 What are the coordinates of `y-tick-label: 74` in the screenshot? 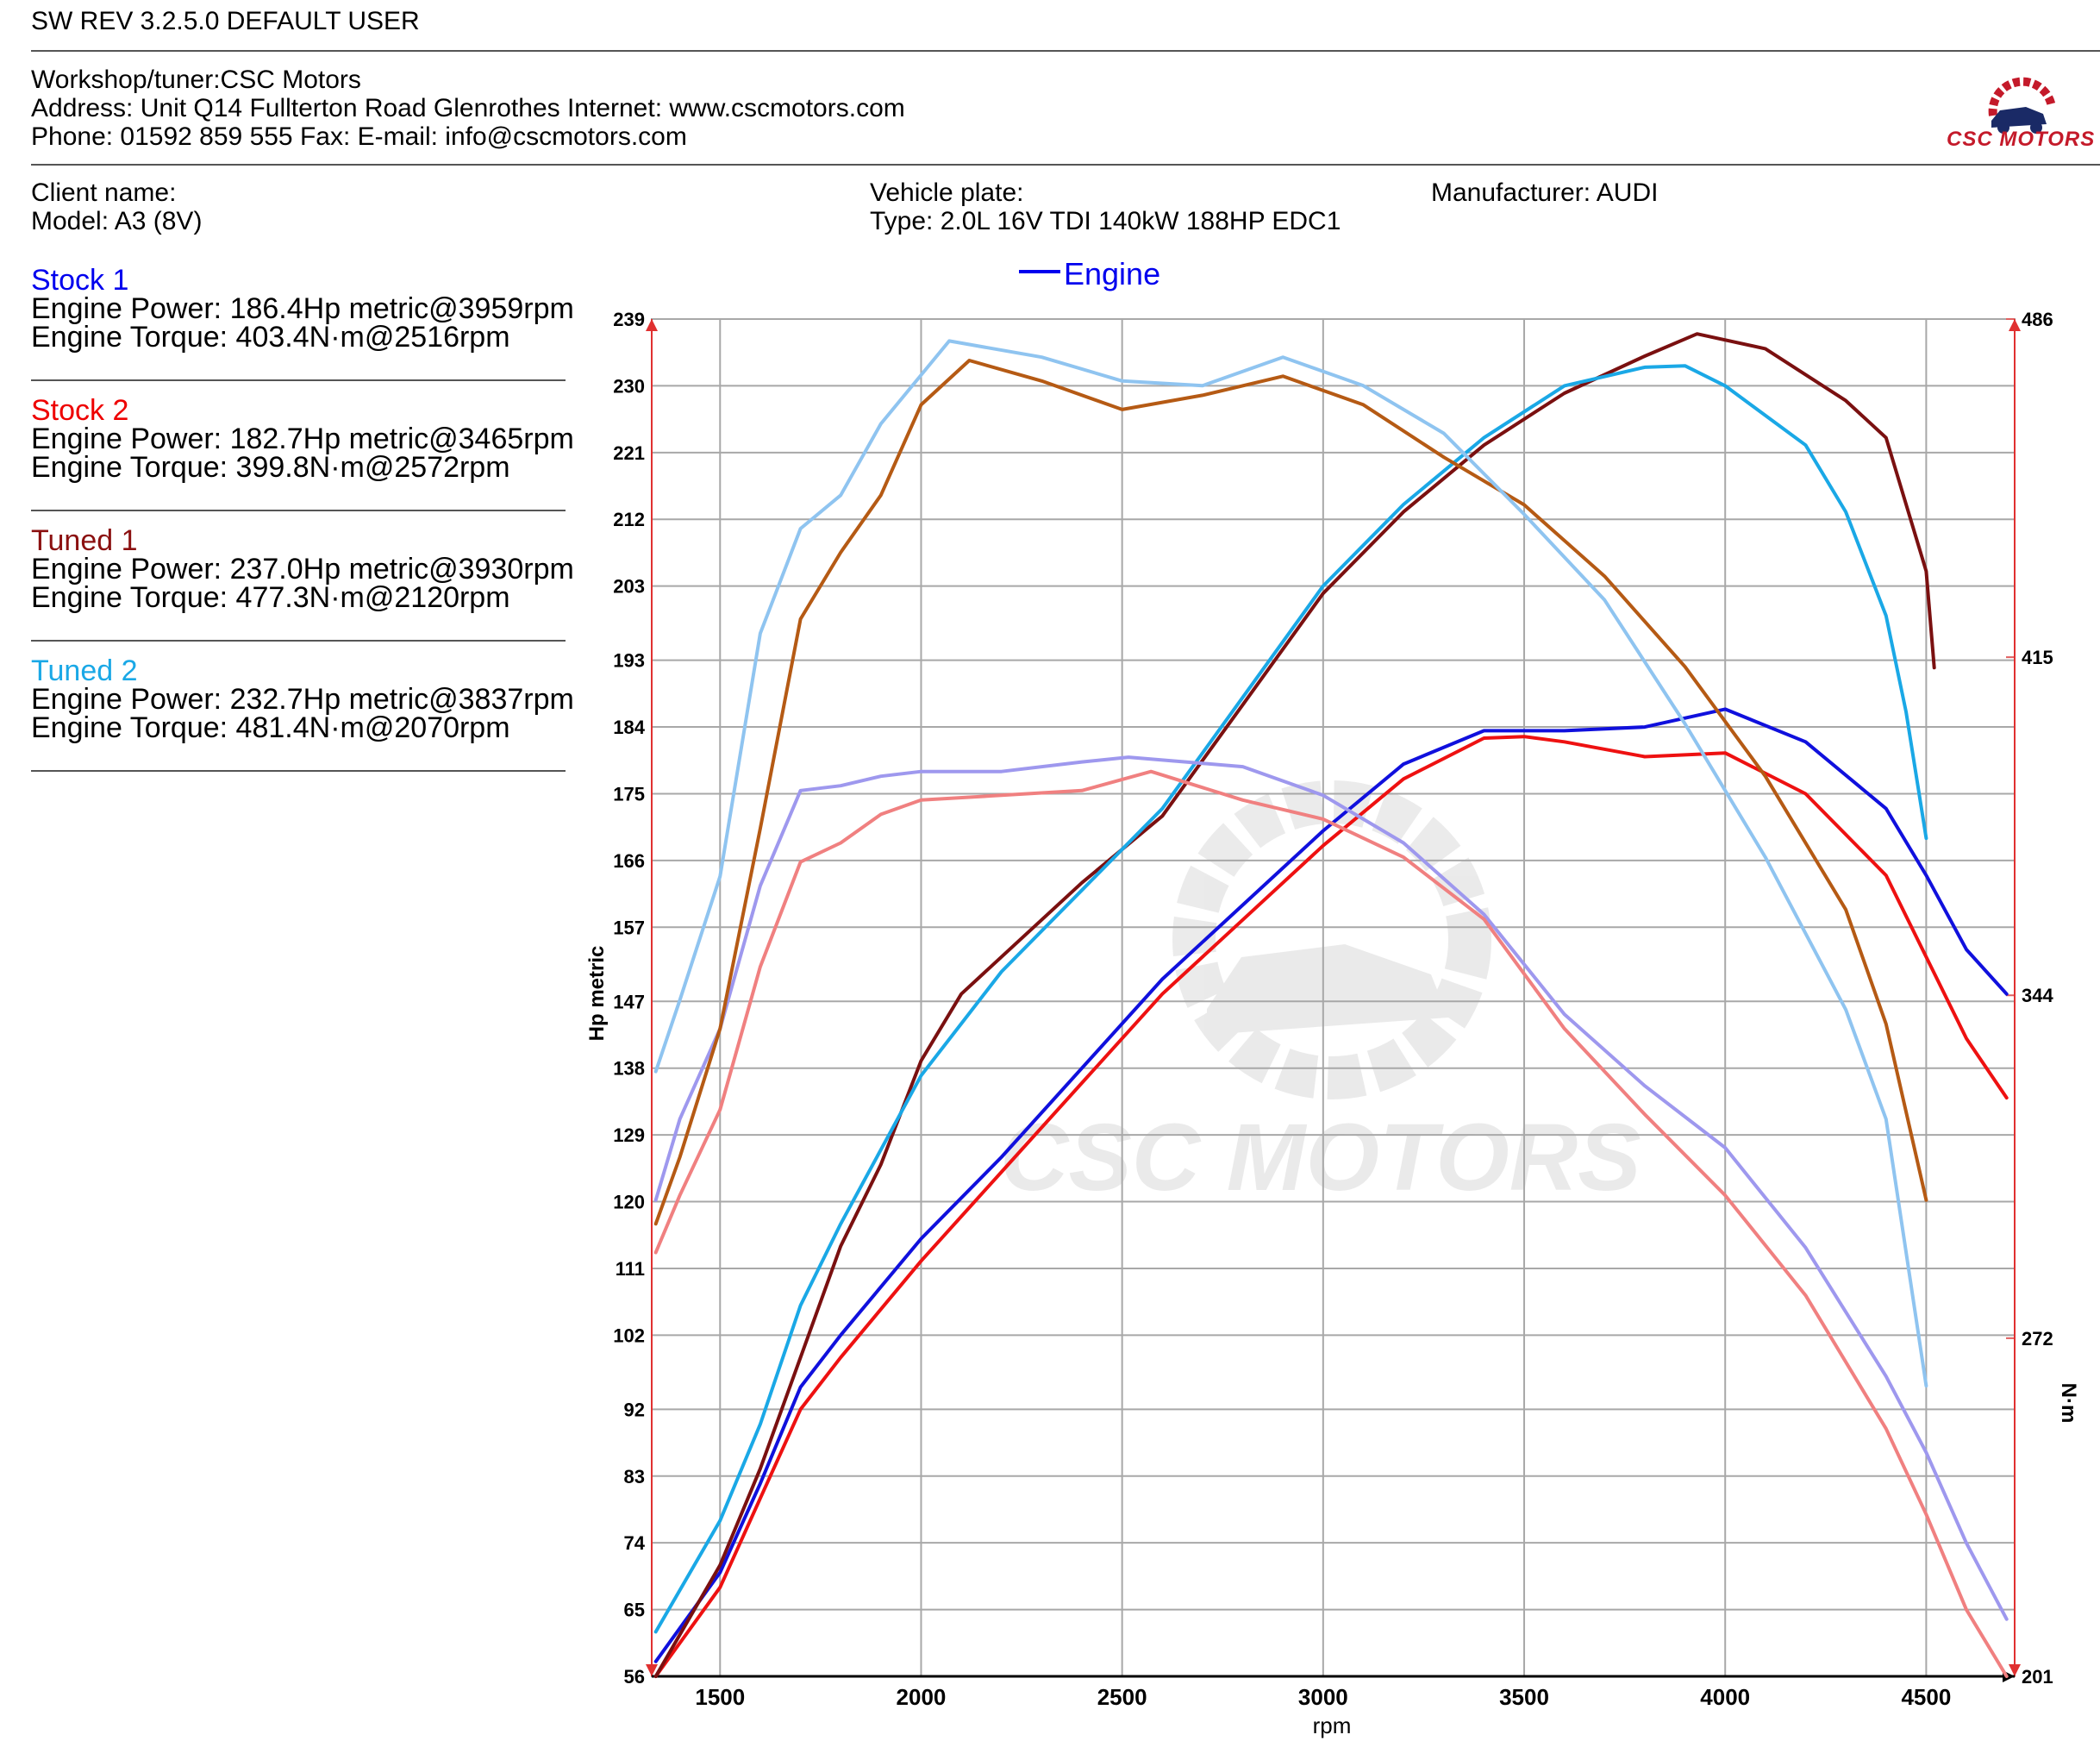 It's located at (635, 1543).